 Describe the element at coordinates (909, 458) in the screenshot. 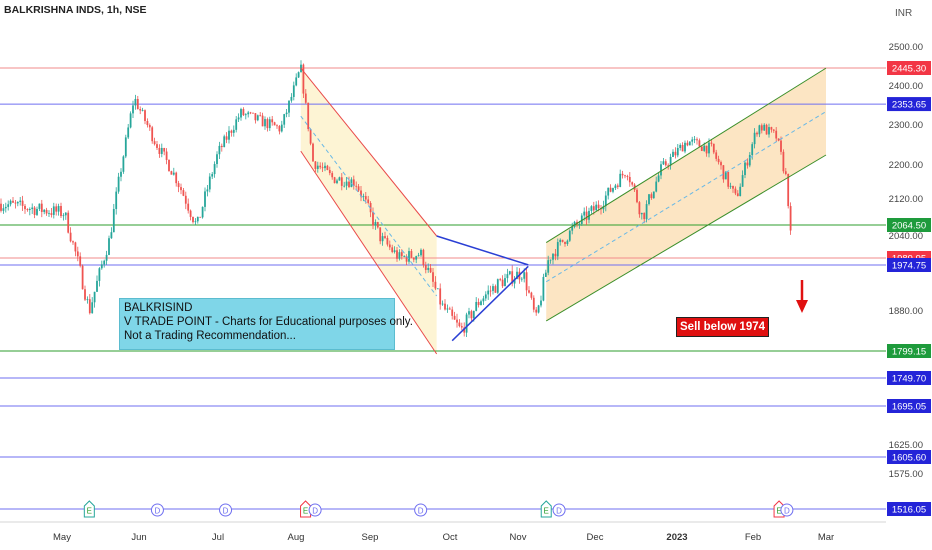

I see `price-pill-label: 1605.60` at that location.